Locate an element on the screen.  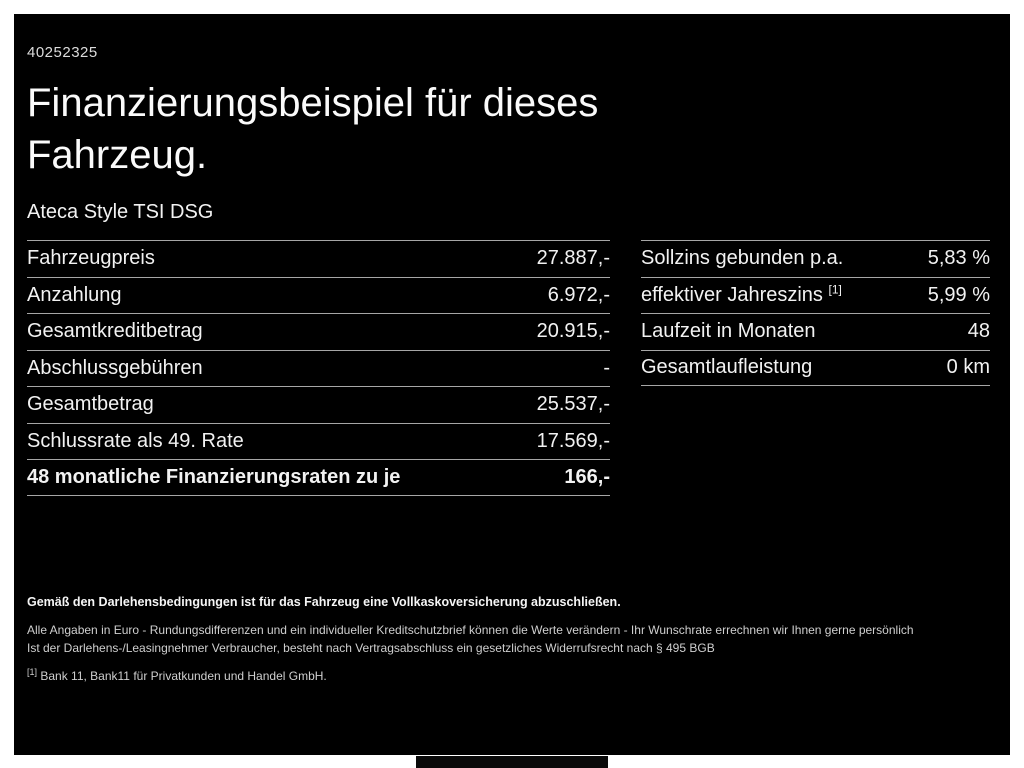
row-value: 25.537,- is located at coordinates (573, 404).